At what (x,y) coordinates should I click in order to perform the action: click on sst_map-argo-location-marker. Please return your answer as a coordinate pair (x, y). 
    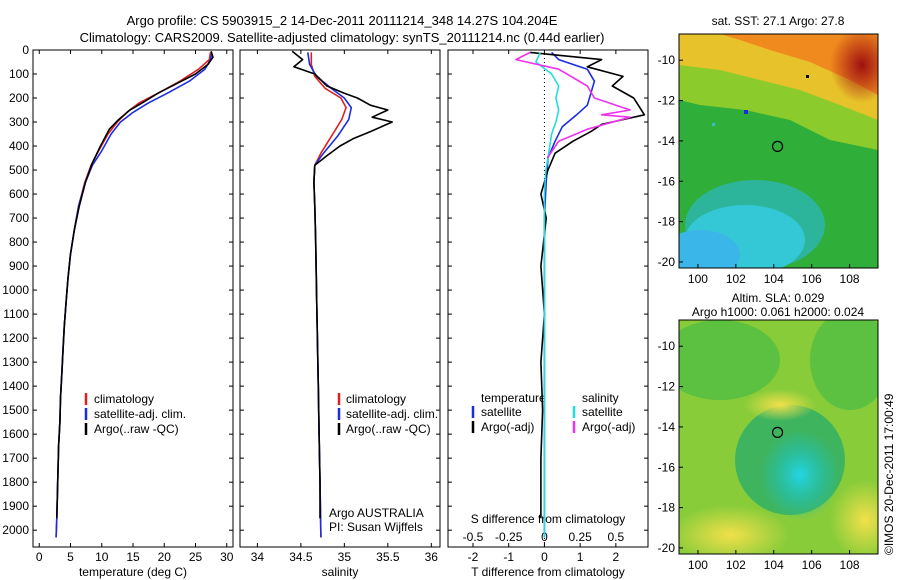
    Looking at the image, I should click on (777, 146).